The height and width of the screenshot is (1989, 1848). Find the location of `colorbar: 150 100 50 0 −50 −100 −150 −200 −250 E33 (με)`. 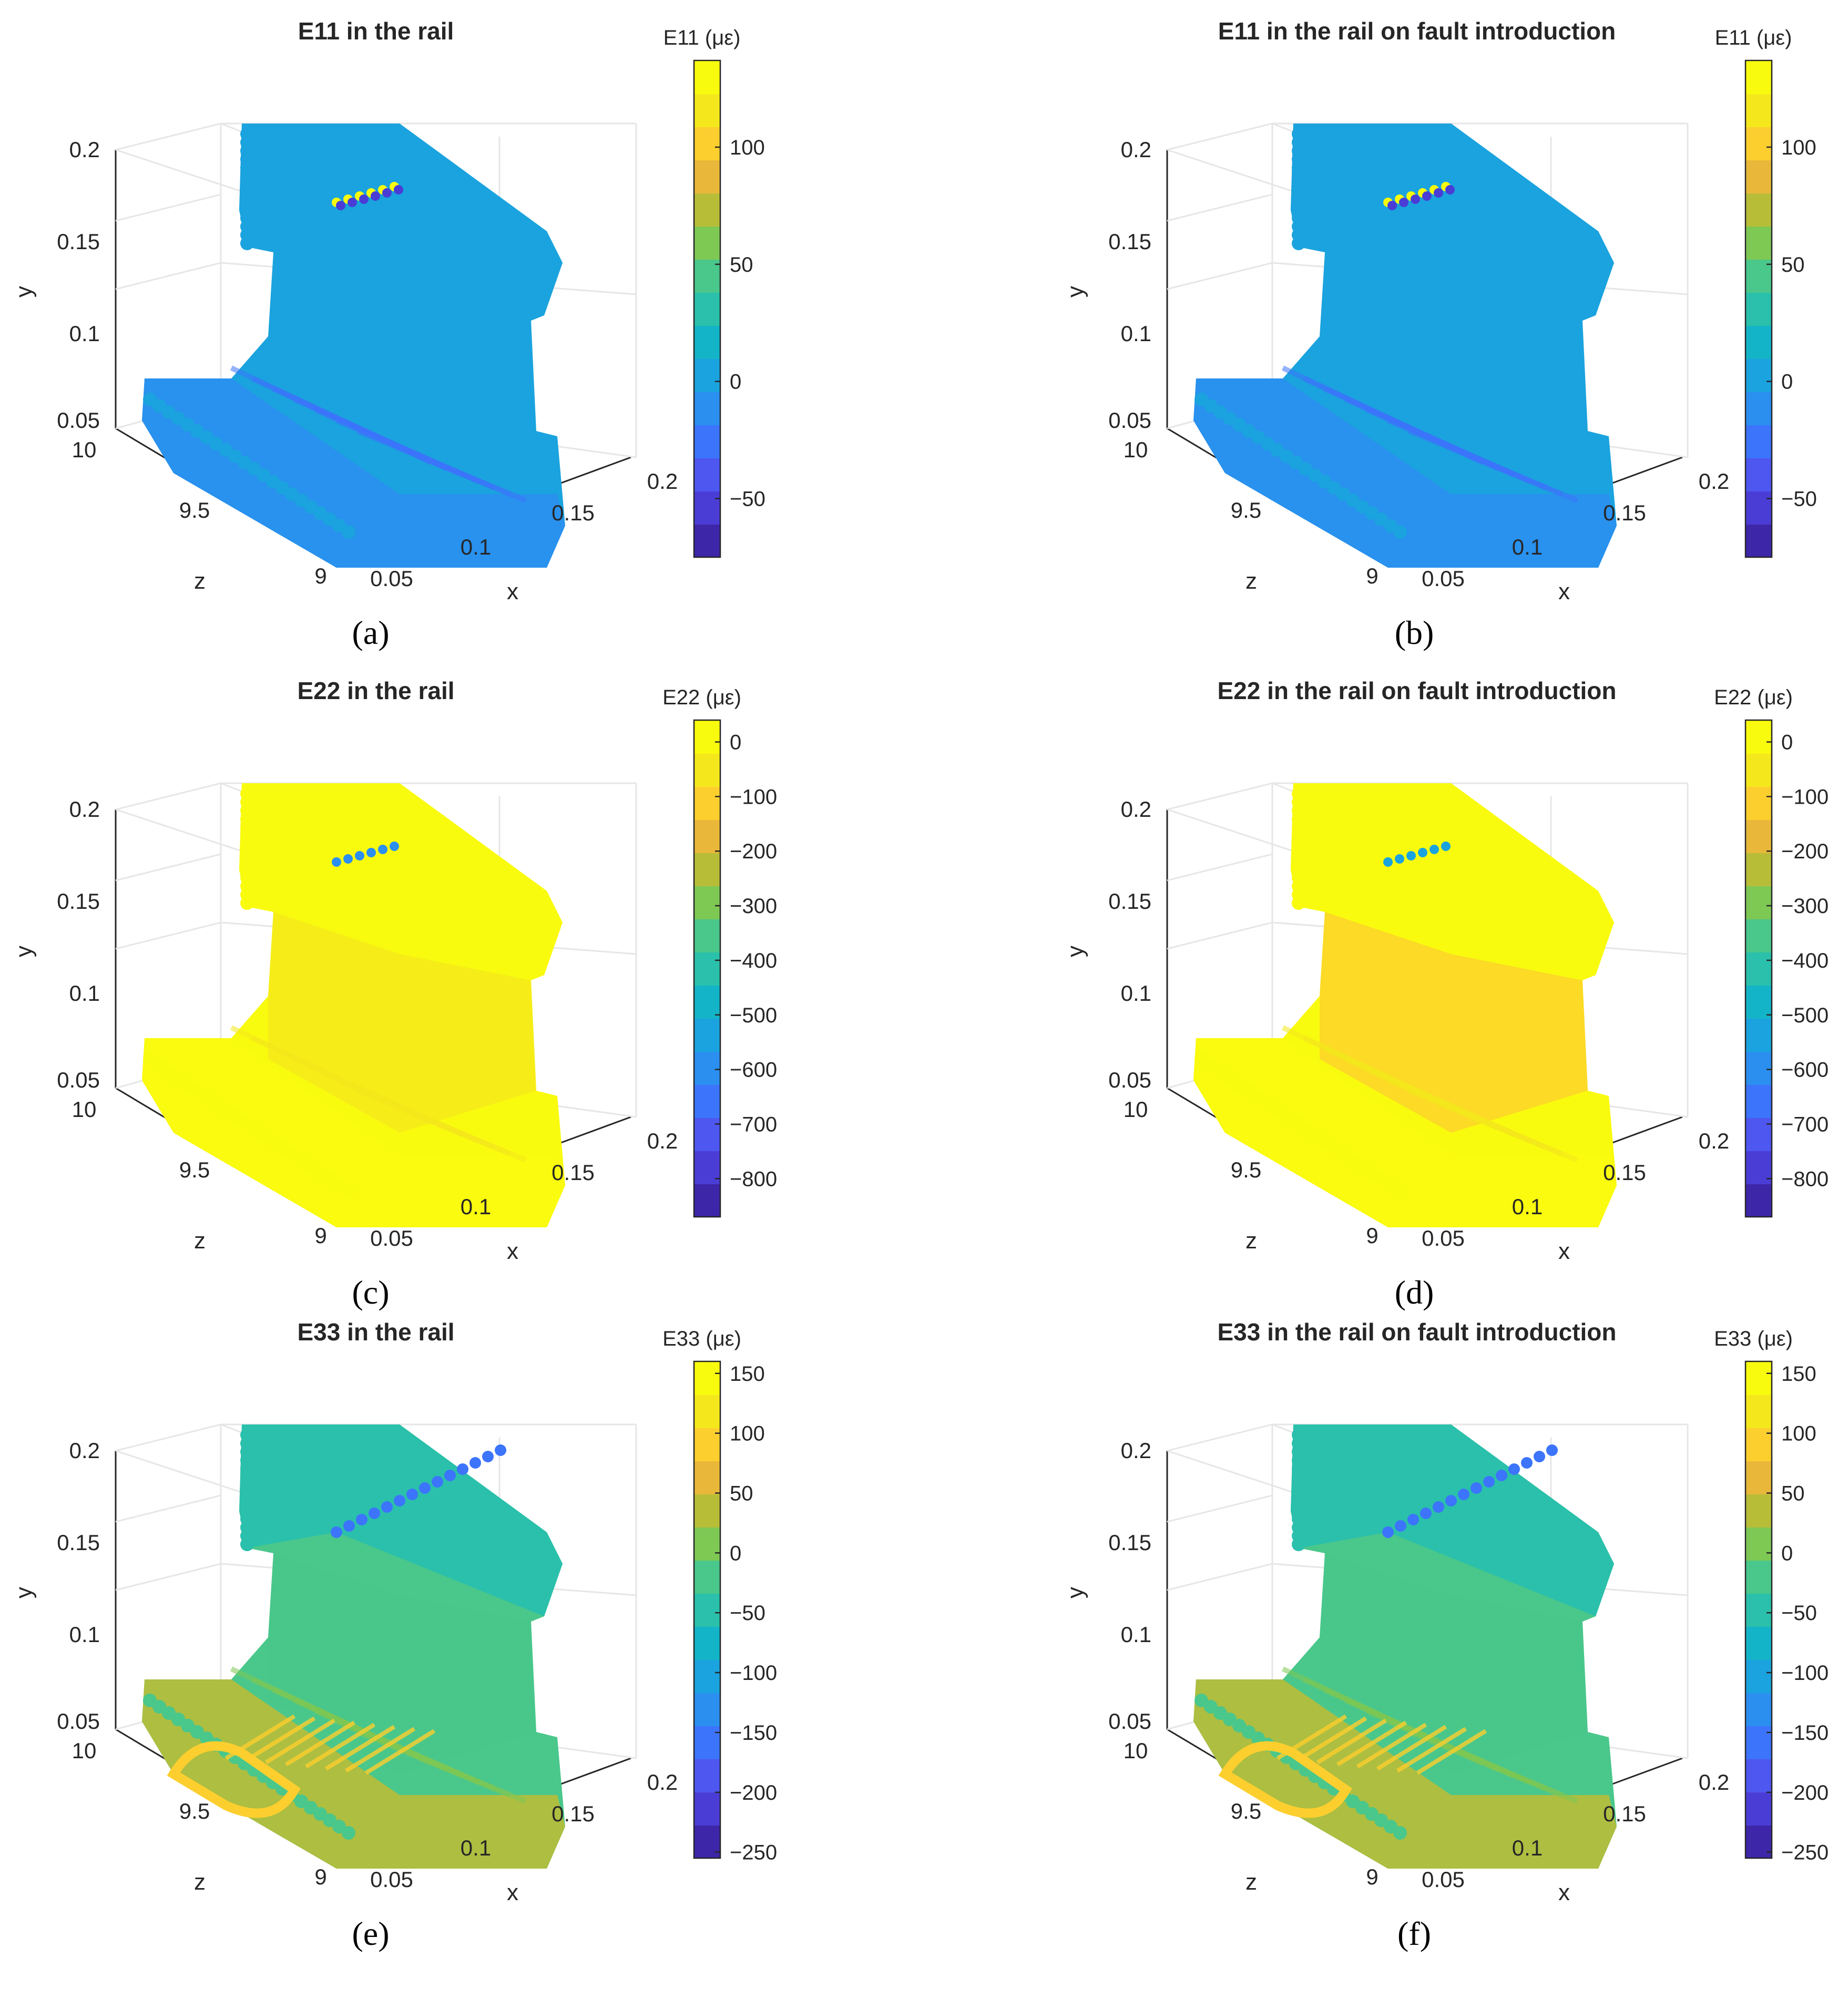

colorbar: 150 100 50 0 −50 −100 −150 −200 −250 E33 (με) is located at coordinates (1771, 1595).